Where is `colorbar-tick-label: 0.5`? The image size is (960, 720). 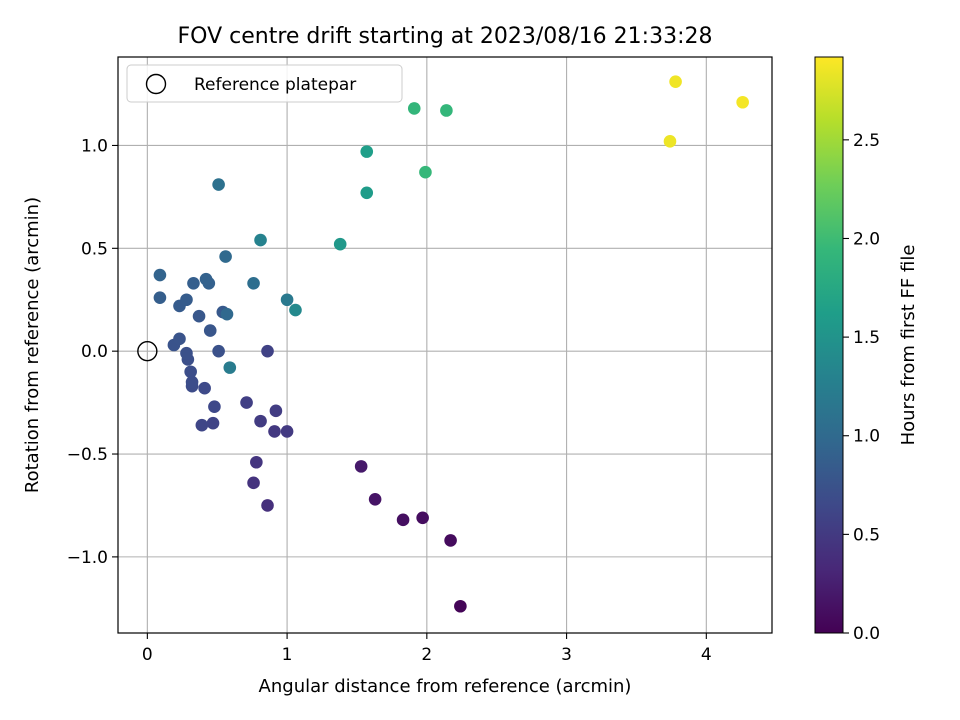 colorbar-tick-label: 0.5 is located at coordinates (866, 535).